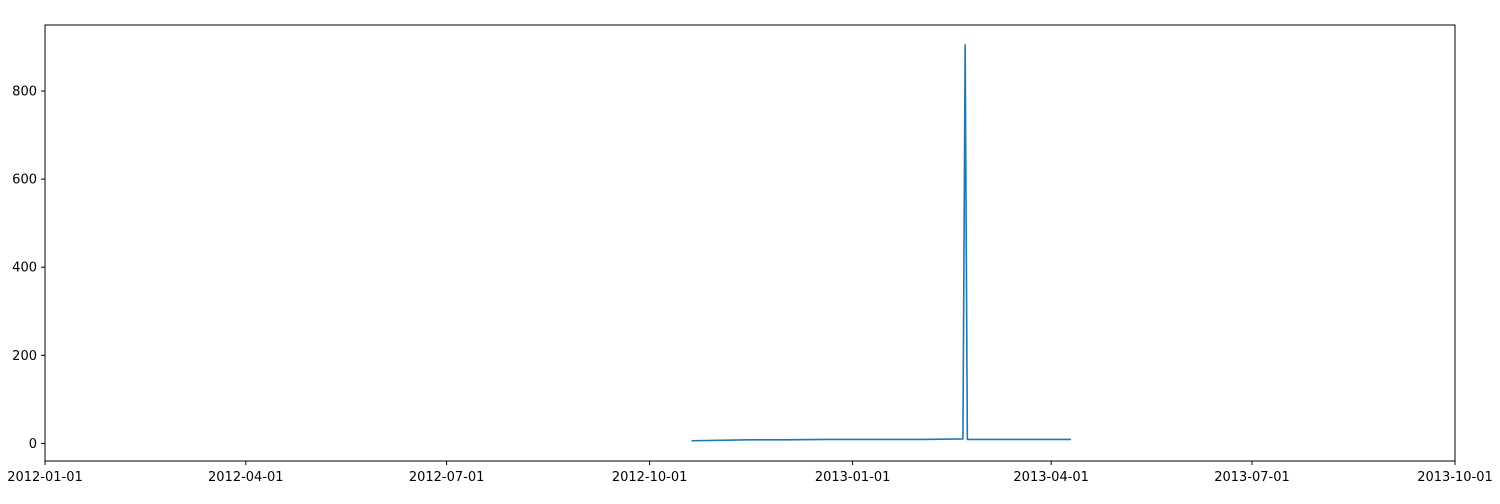 This screenshot has width=1500, height=504. I want to click on x-tick-label: 2013-04-01, so click(1051, 477).